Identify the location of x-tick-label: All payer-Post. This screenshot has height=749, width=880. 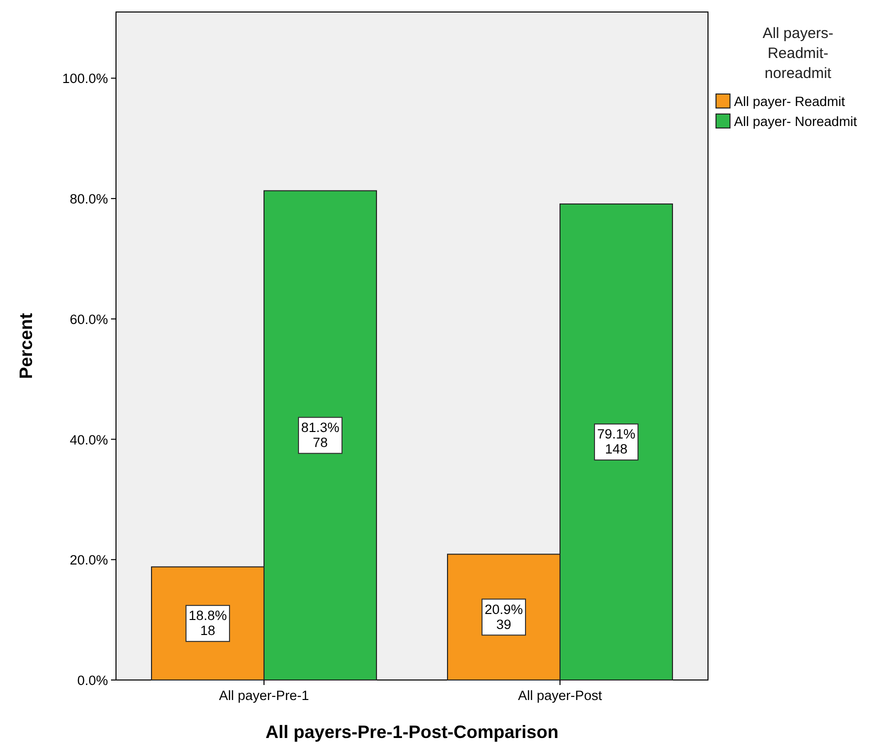
(560, 695).